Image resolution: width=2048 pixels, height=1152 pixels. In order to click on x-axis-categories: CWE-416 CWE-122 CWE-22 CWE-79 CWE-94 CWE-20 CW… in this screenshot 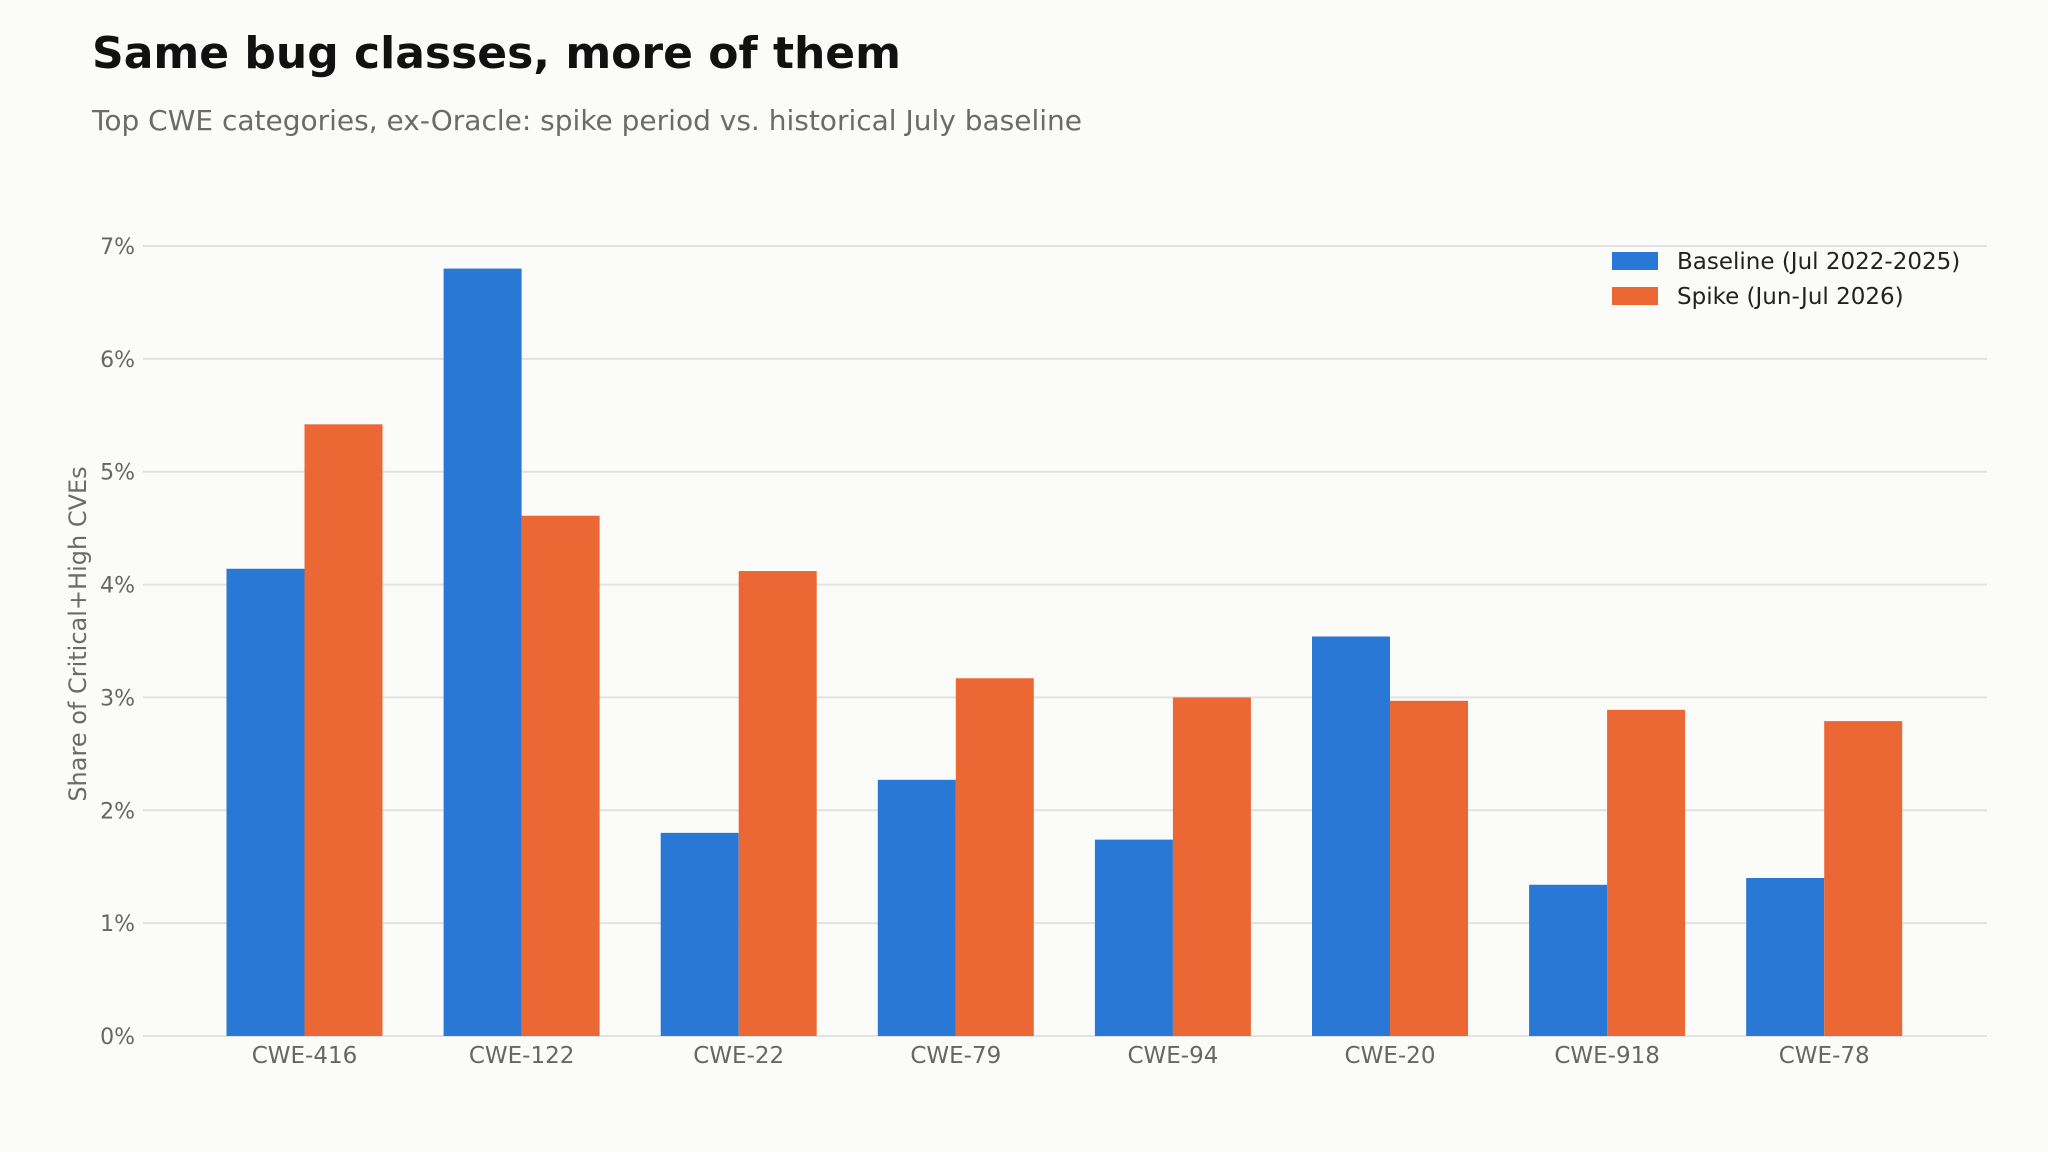, I will do `click(1061, 1056)`.